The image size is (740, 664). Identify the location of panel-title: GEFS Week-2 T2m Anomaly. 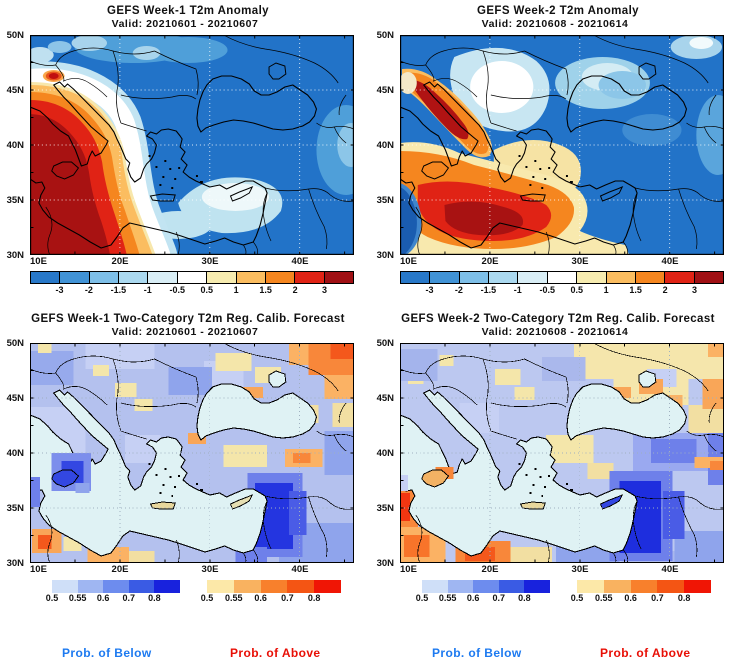
(558, 11).